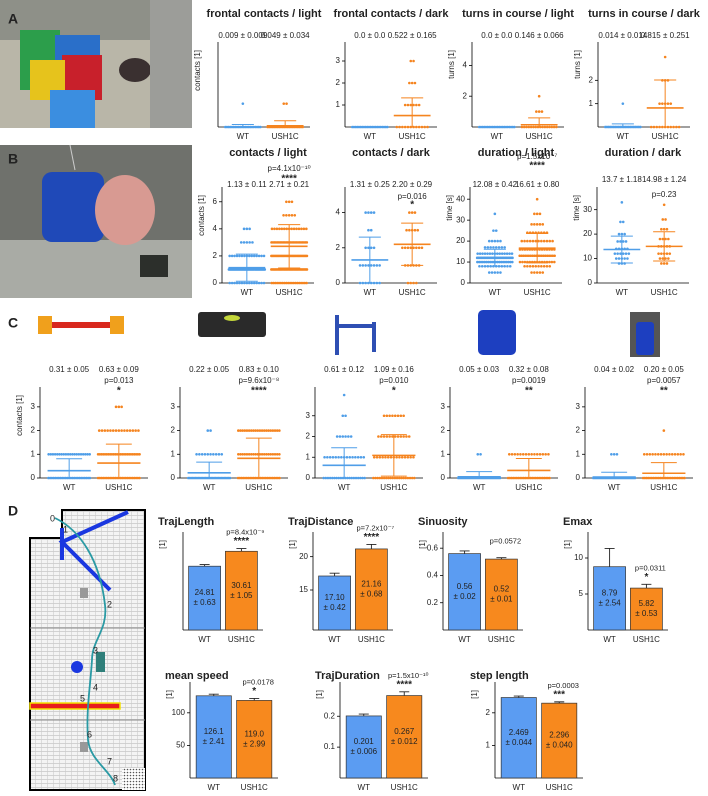 Image resolution: width=708 pixels, height=796 pixels. Describe the element at coordinates (404, 693) in the screenshot. I see `error-bar` at that location.